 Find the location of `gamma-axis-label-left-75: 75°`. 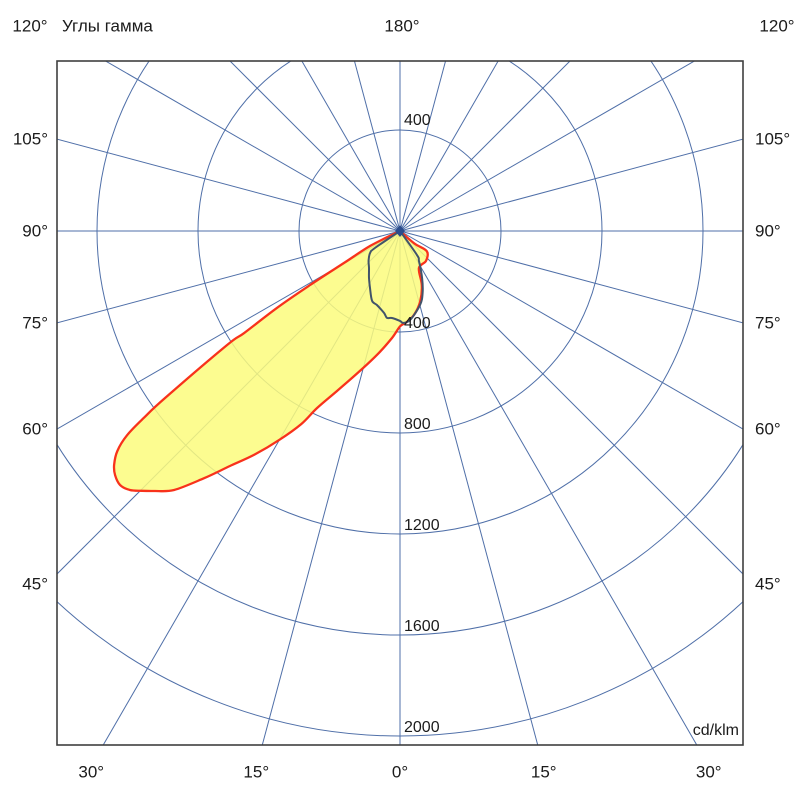

gamma-axis-label-left-75: 75° is located at coordinates (35, 323).